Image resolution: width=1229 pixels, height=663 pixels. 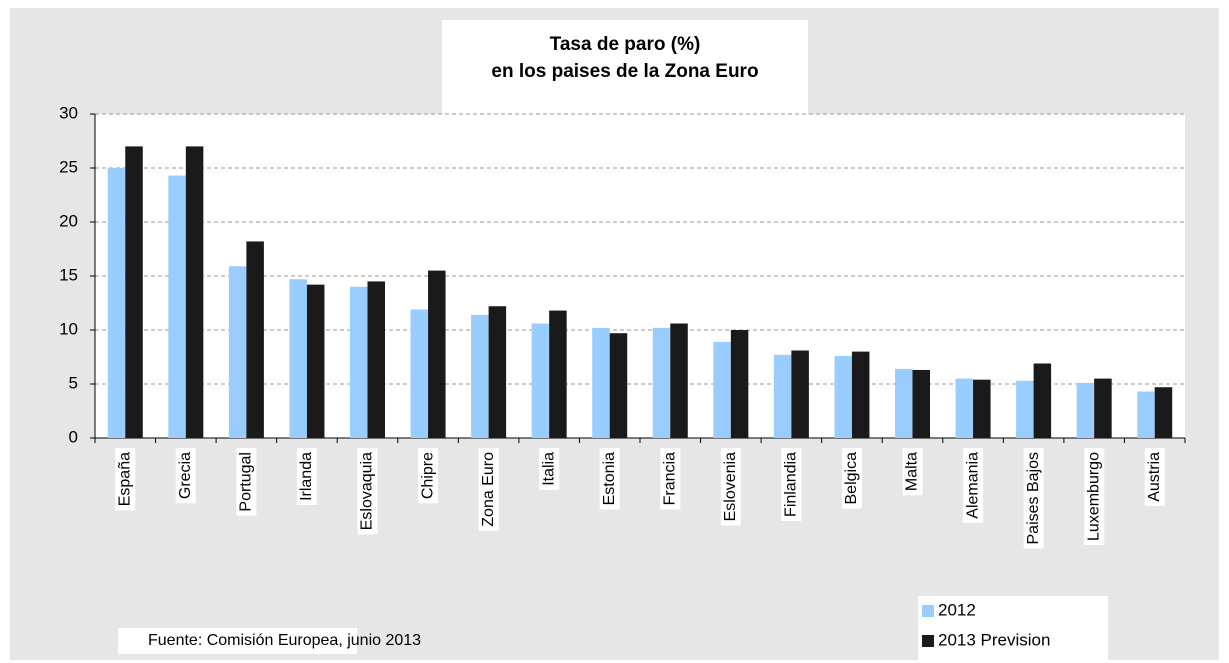 I want to click on chart-subtitle: en los paises de la Zona Euro, so click(x=624, y=71).